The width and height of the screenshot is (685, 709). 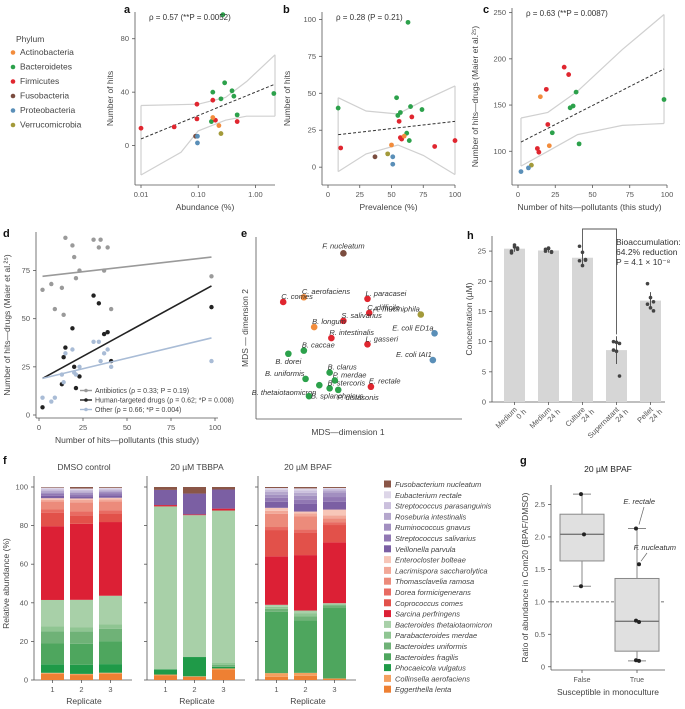 I want to click on y-tick-label: 80, so click(x=125, y=38).